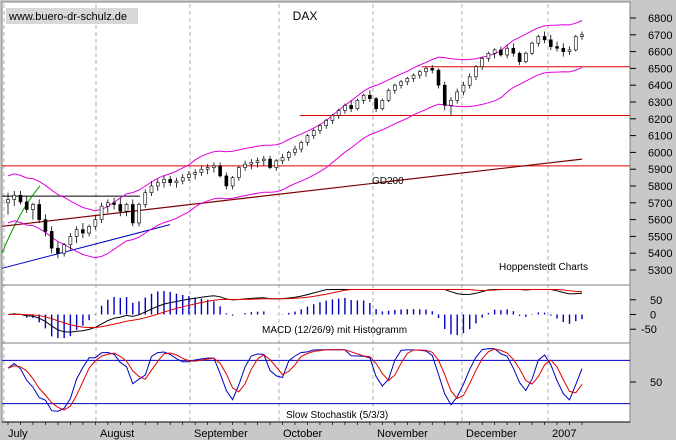  I want to click on macd-tick-label: 50, so click(656, 301).